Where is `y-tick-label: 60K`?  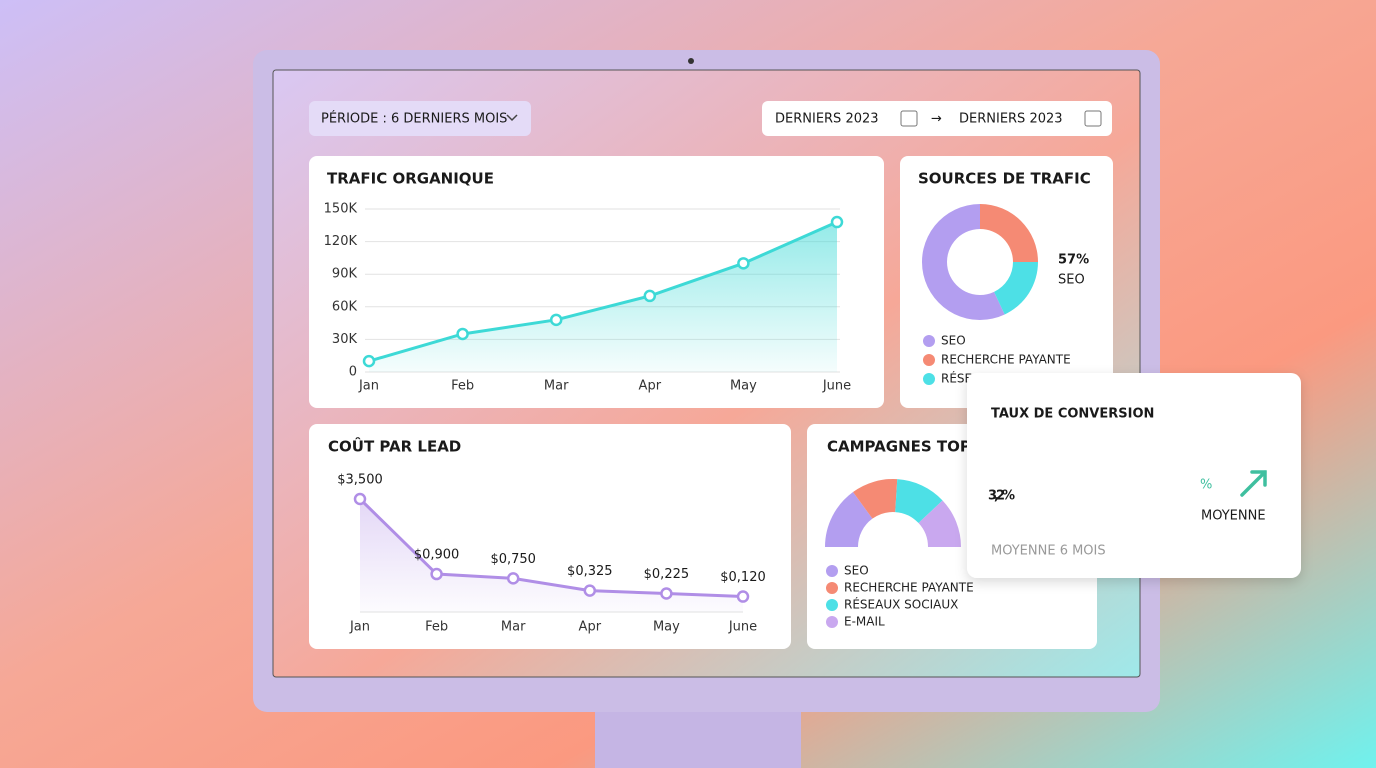 y-tick-label: 60K is located at coordinates (345, 306).